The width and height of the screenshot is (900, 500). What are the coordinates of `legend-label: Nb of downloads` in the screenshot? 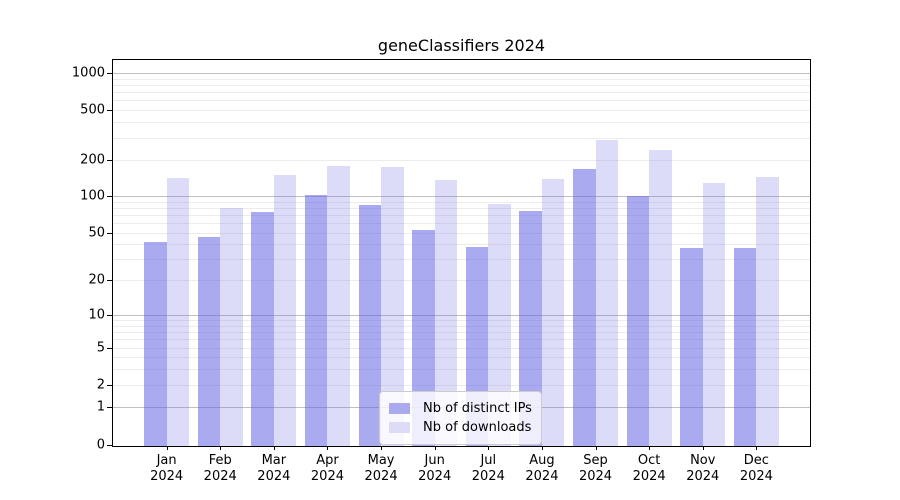 It's located at (477, 427).